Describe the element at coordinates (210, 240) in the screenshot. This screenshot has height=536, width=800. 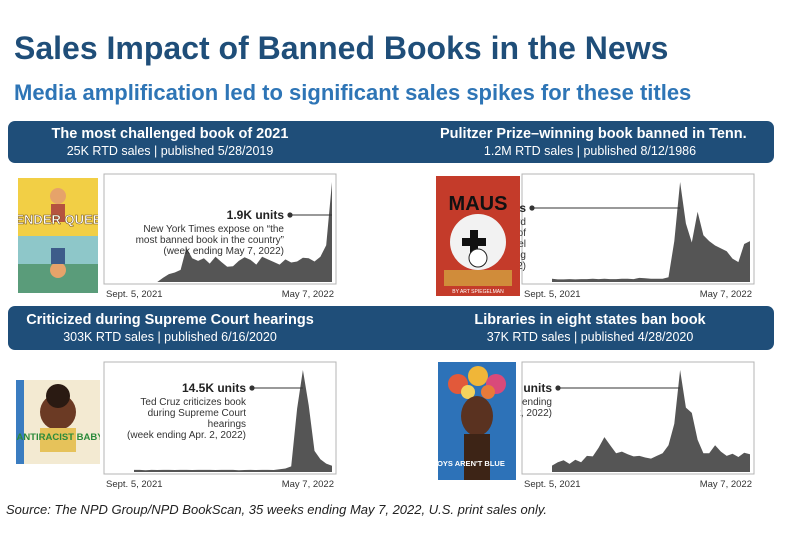
I see `chart-1-annotation-line: most banned book in the country”` at that location.